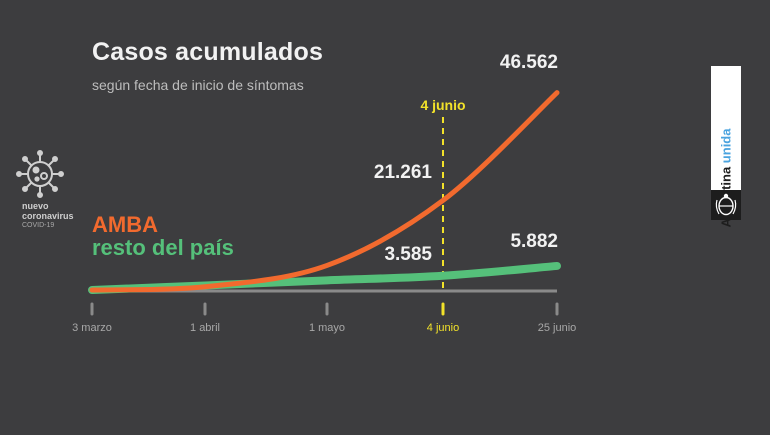  I want to click on x-tick-label: 4 junio, so click(443, 328).